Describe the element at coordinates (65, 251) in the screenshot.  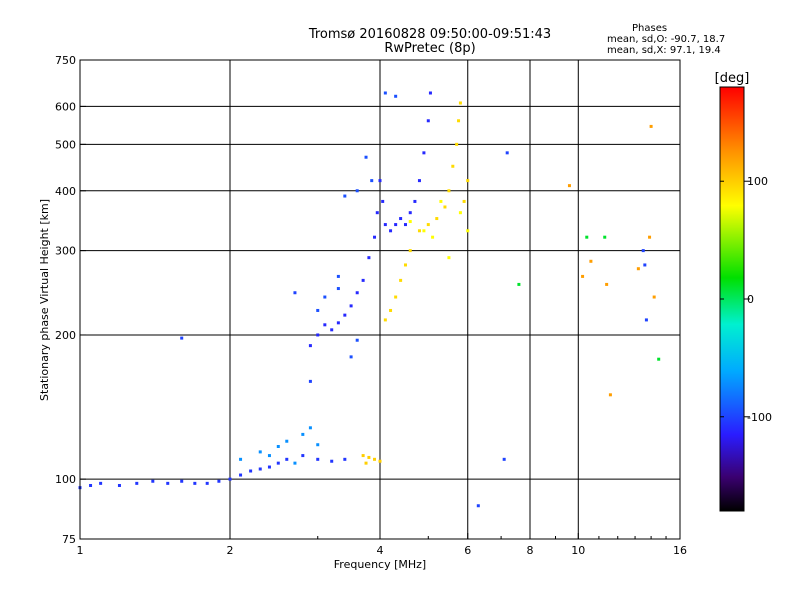
I see `y-tick-label: 300` at that location.